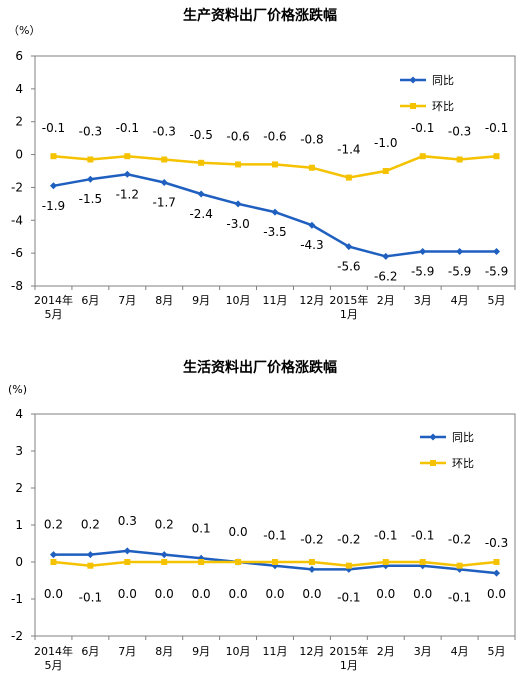  Describe the element at coordinates (385, 143) in the screenshot. I see `data-label: -1.0` at that location.